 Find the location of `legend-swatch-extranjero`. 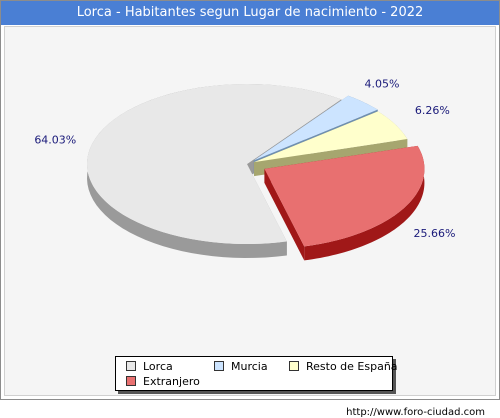

legend-swatch-extranjero is located at coordinates (131, 381).